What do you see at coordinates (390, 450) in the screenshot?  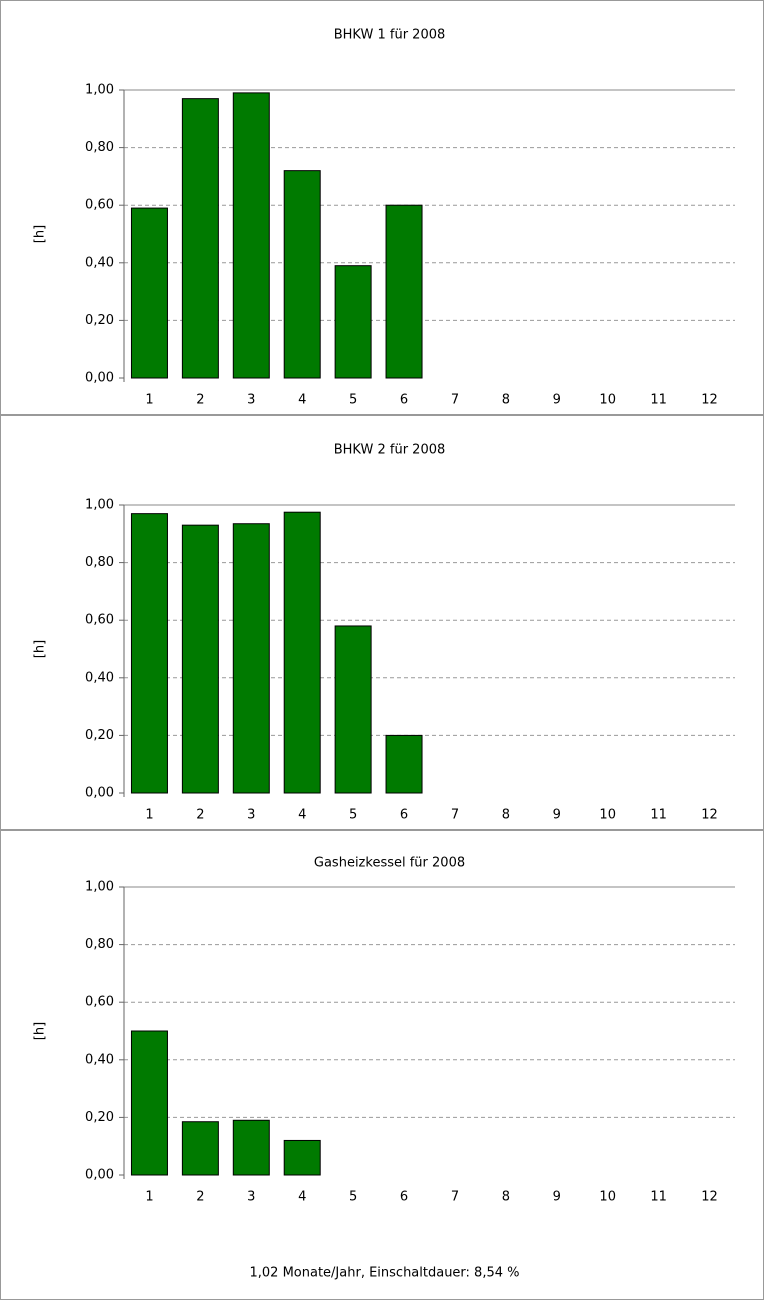 I see `chart-title: BHKW 2 für 2008` at bounding box center [390, 450].